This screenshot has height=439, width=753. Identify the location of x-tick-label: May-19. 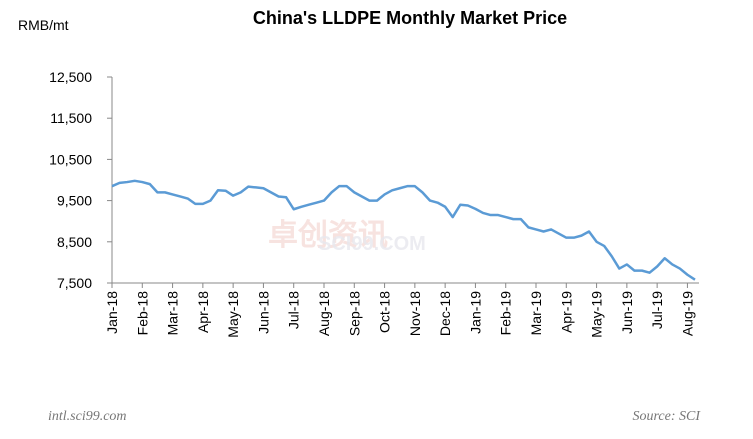
(597, 314).